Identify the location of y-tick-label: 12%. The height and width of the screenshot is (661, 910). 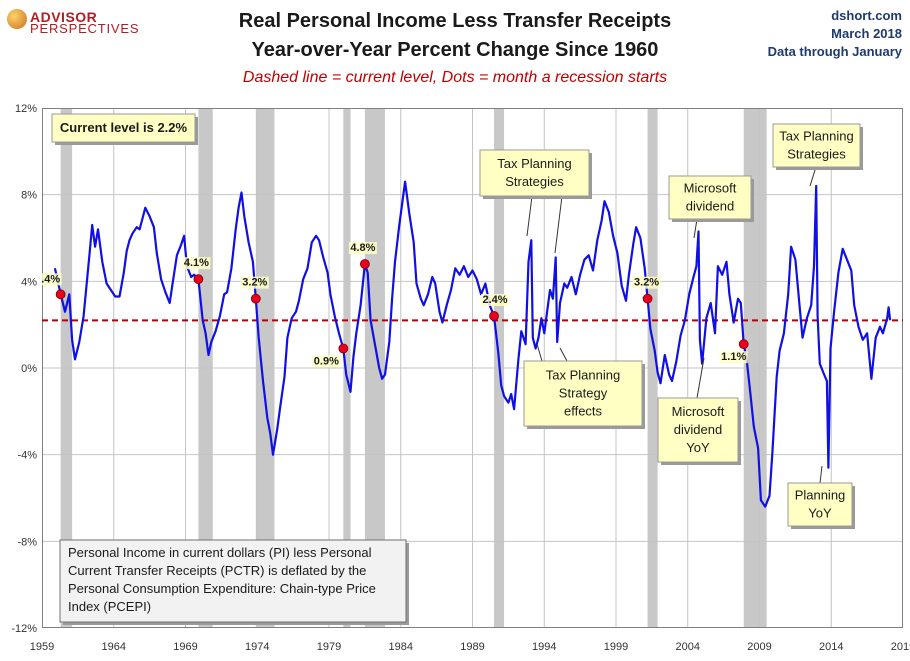
(26, 109).